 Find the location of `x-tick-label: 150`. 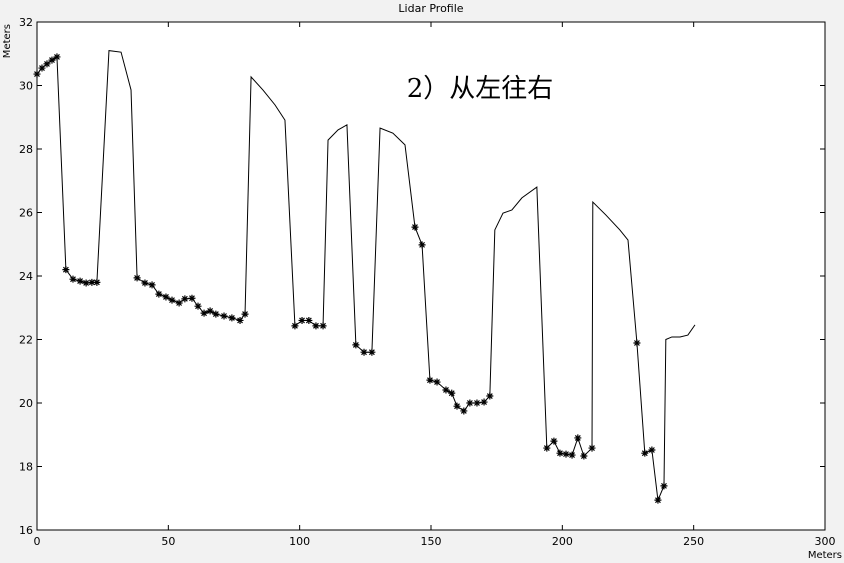

x-tick-label: 150 is located at coordinates (431, 541).